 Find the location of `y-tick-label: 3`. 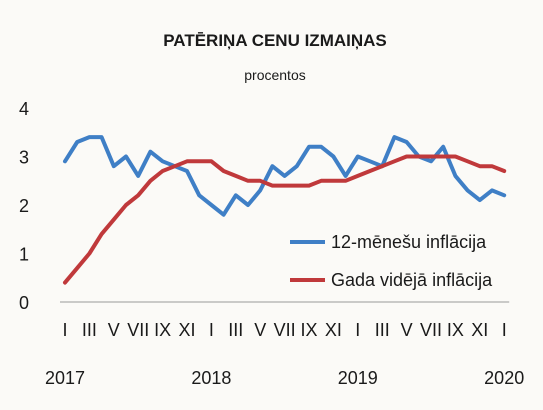

y-tick-label: 3 is located at coordinates (24, 158).